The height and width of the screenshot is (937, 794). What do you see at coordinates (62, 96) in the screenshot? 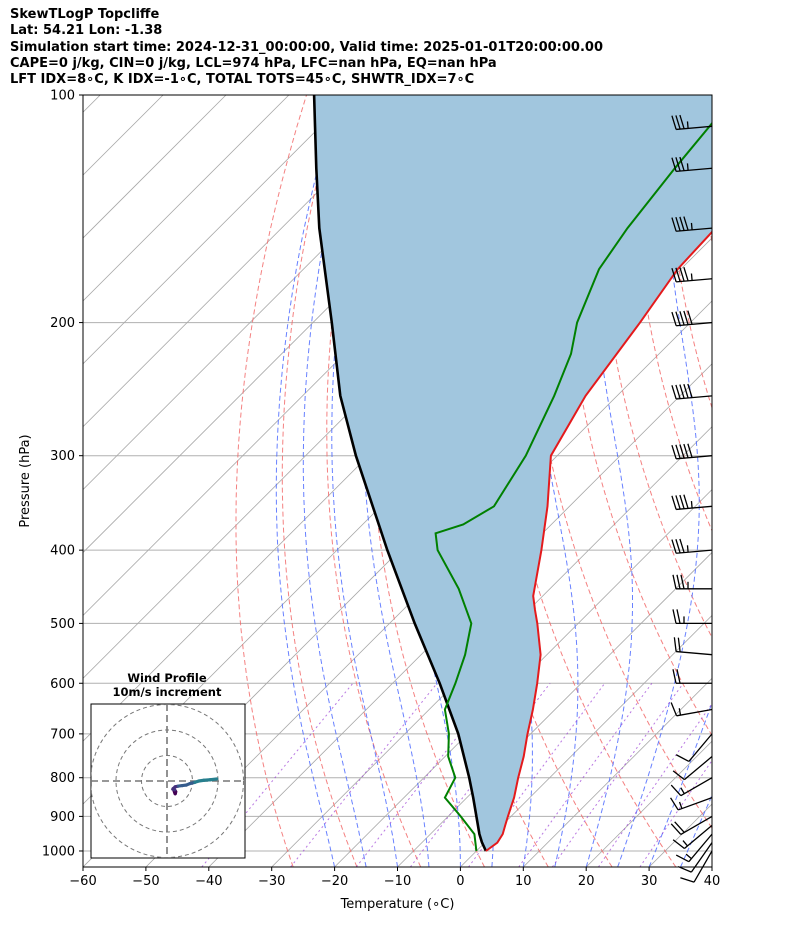
I see `y-tick-label: 100` at bounding box center [62, 96].